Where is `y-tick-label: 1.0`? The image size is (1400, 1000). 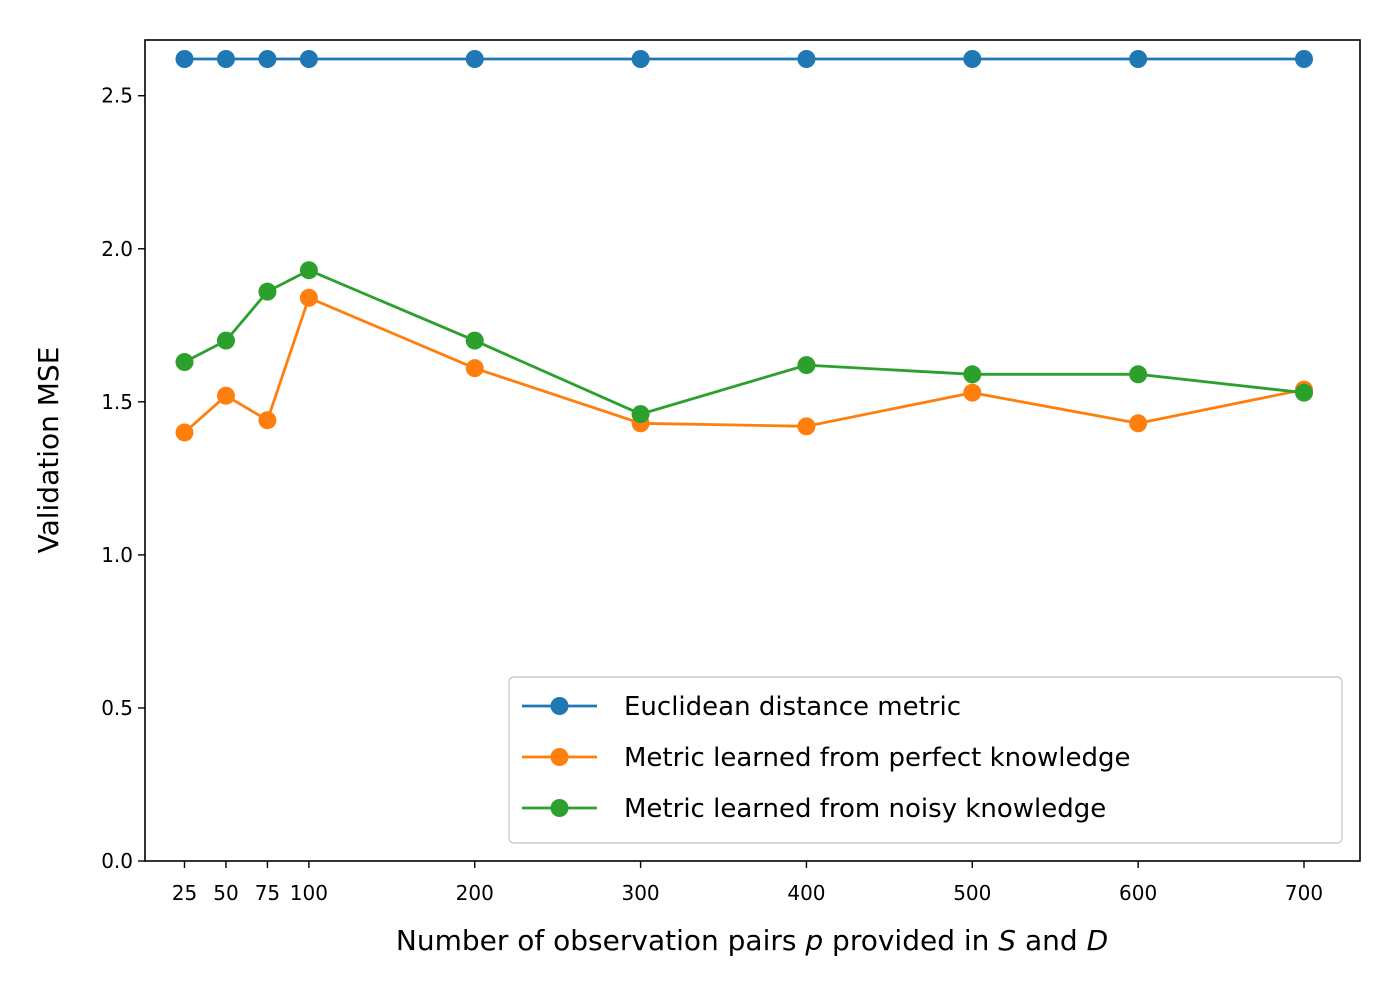
y-tick-label: 1.0 is located at coordinates (117, 555).